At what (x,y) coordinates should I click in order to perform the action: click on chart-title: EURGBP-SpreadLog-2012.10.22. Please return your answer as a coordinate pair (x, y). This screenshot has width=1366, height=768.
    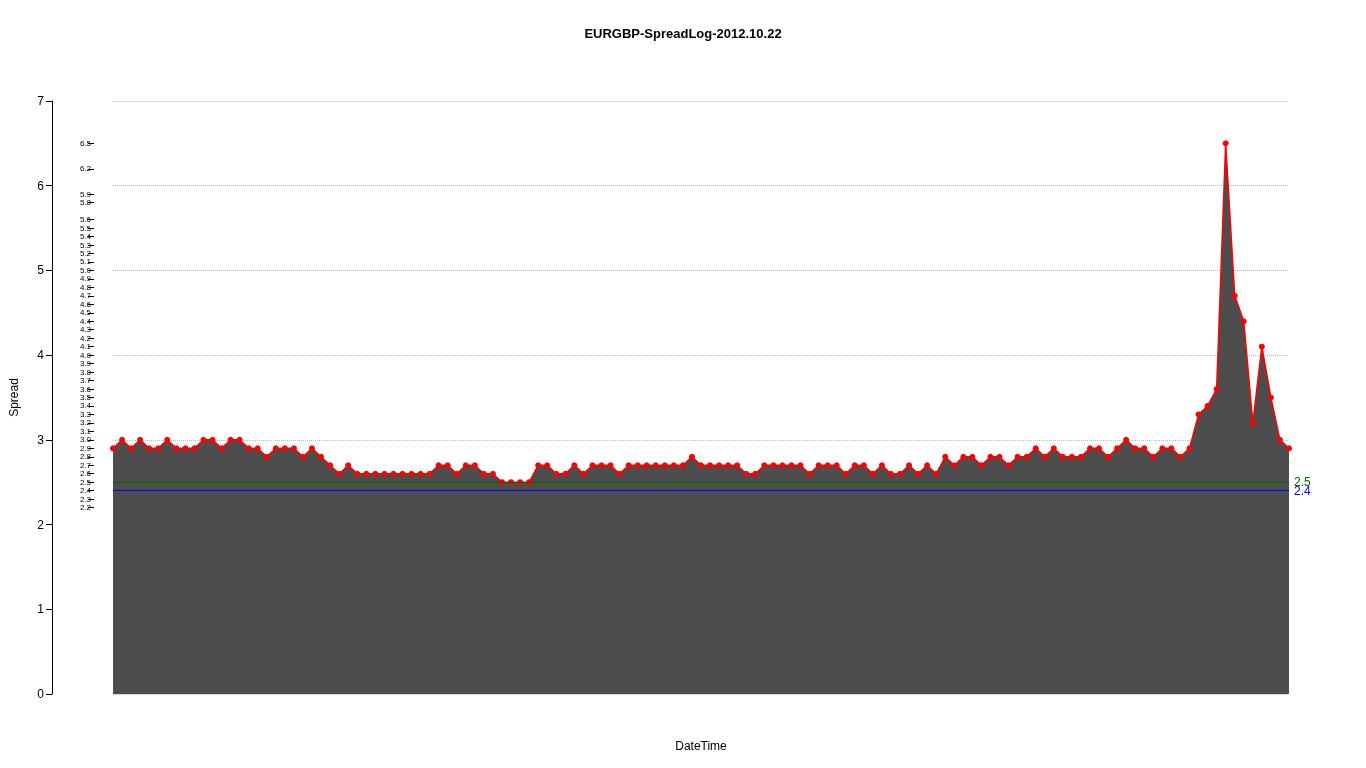
    Looking at the image, I should click on (683, 33).